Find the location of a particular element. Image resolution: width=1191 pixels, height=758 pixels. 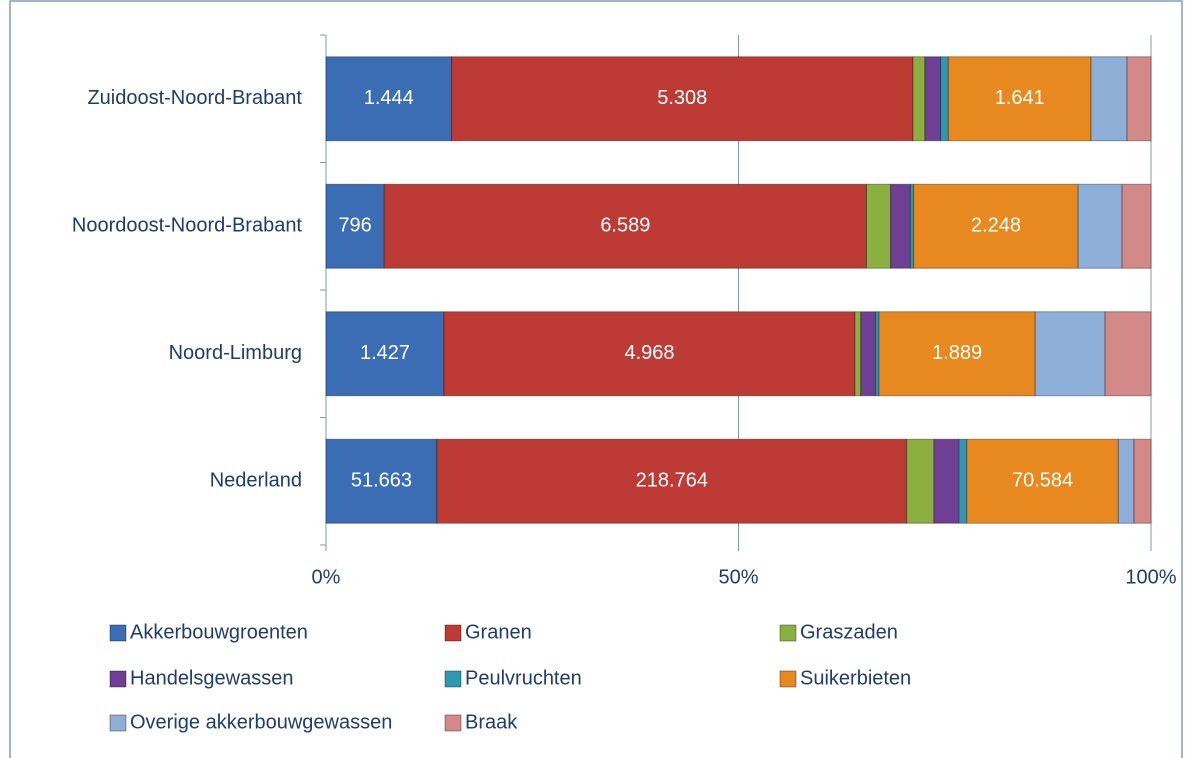

value-label: 5.308 is located at coordinates (682, 98).